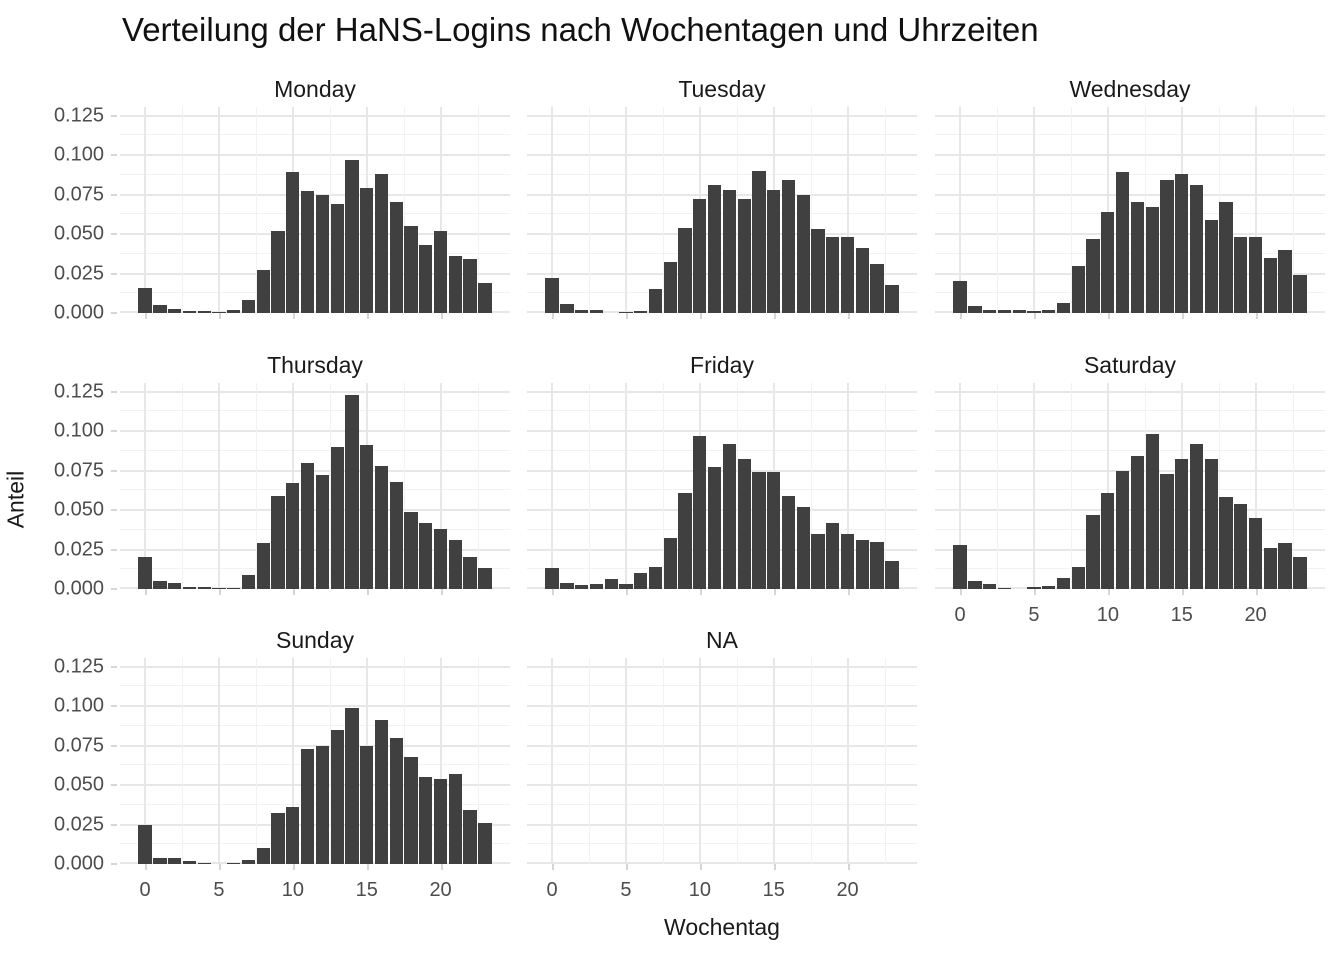 Image resolution: width=1344 pixels, height=960 pixels. Describe the element at coordinates (788, 542) in the screenshot. I see `bar-friday-h16` at that location.